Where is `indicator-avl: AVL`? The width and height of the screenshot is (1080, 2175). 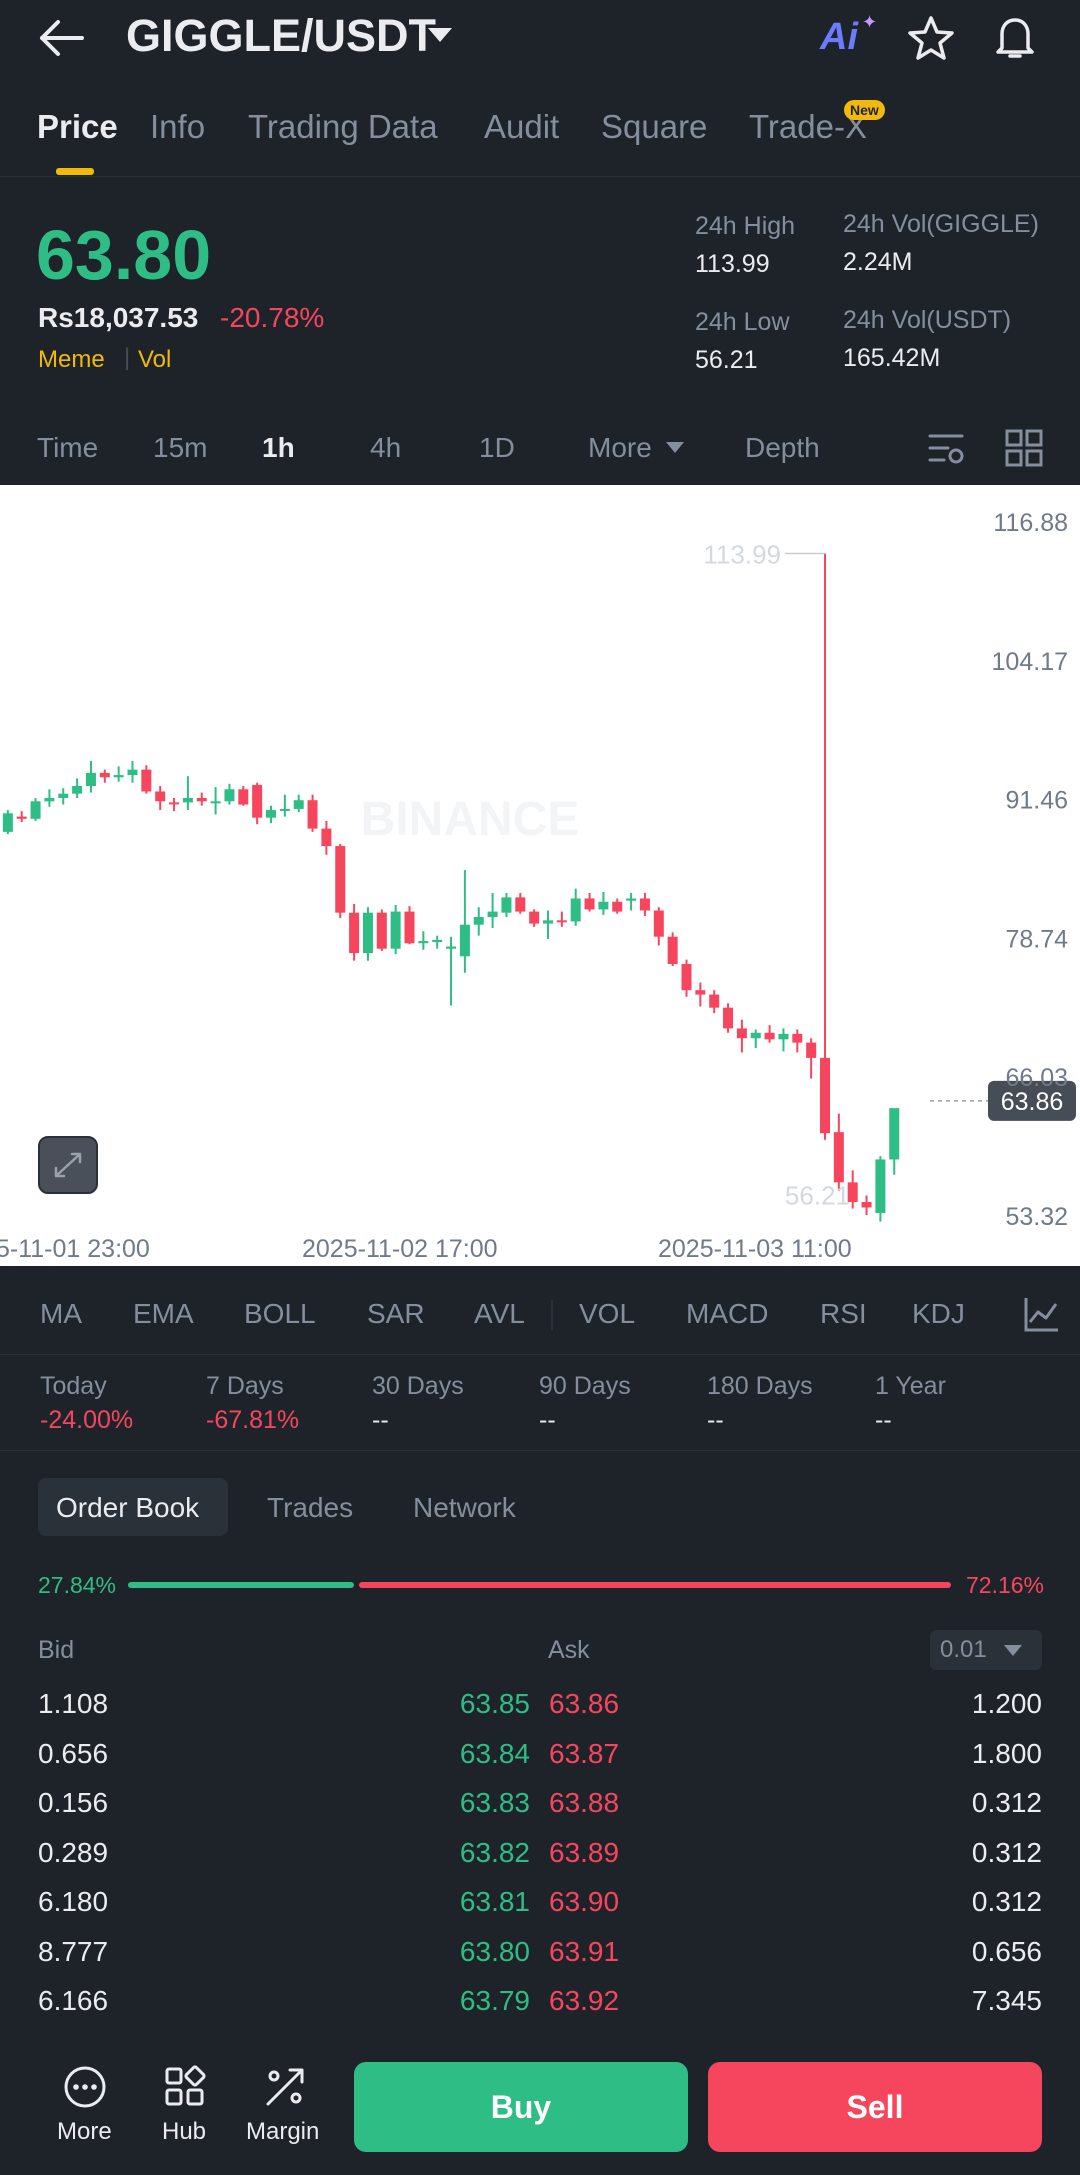
indicator-avl: AVL is located at coordinates (499, 1313).